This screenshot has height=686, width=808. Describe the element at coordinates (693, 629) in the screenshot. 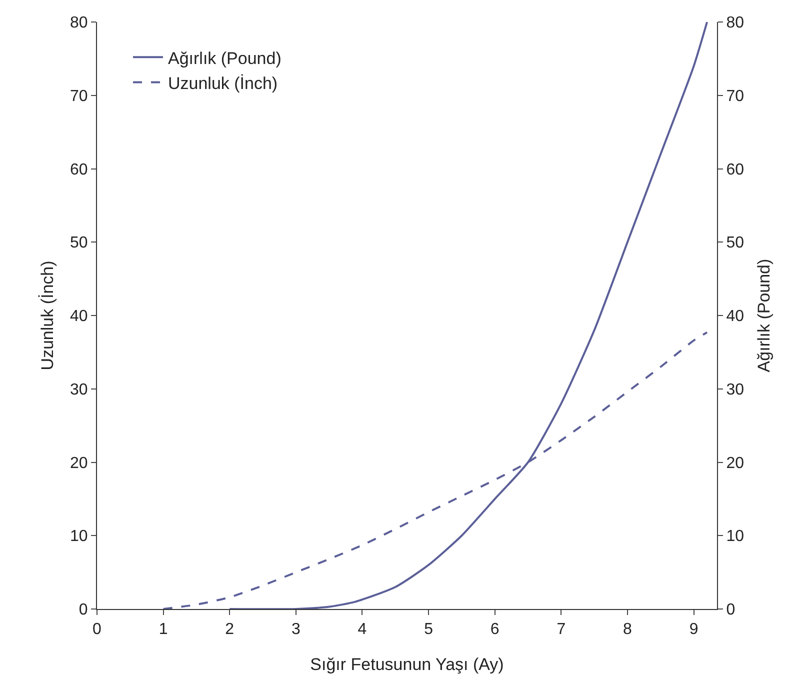

I see `x-tick-label: 9` at that location.